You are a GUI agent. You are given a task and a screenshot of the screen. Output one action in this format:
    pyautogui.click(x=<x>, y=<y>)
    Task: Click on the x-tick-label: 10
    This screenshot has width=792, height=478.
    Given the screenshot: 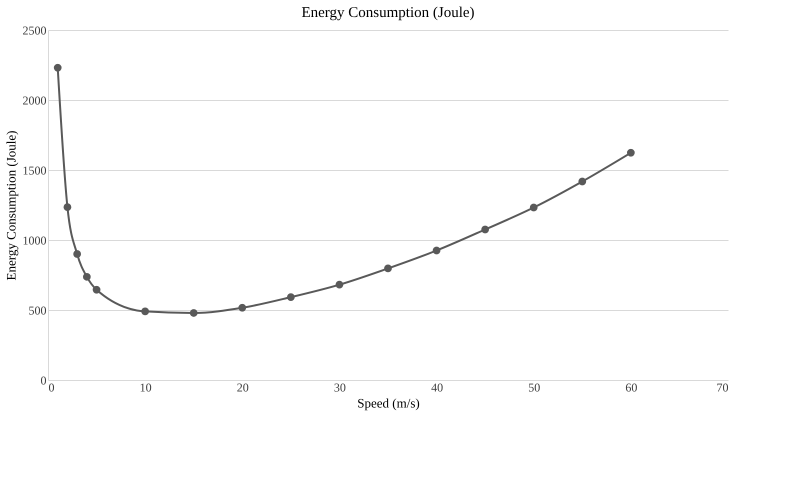 What is the action you would take?
    pyautogui.click(x=146, y=387)
    